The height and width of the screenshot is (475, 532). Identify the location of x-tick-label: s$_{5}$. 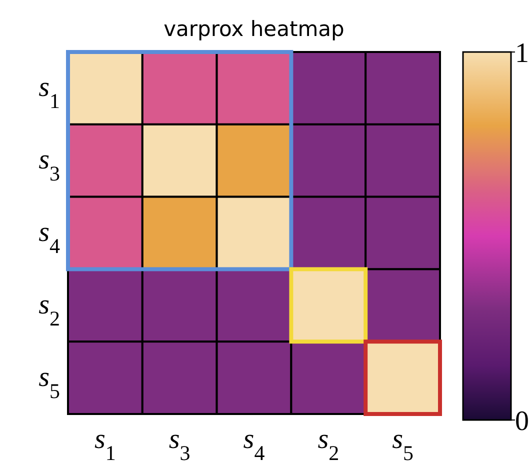
(403, 444).